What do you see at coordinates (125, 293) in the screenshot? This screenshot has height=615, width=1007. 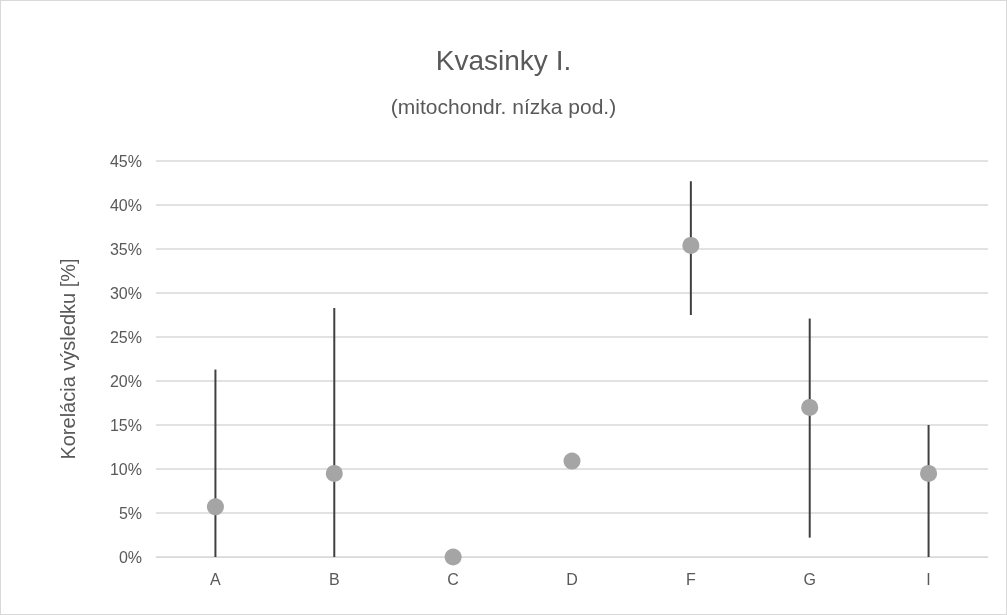 I see `y-tick-label: 30%` at bounding box center [125, 293].